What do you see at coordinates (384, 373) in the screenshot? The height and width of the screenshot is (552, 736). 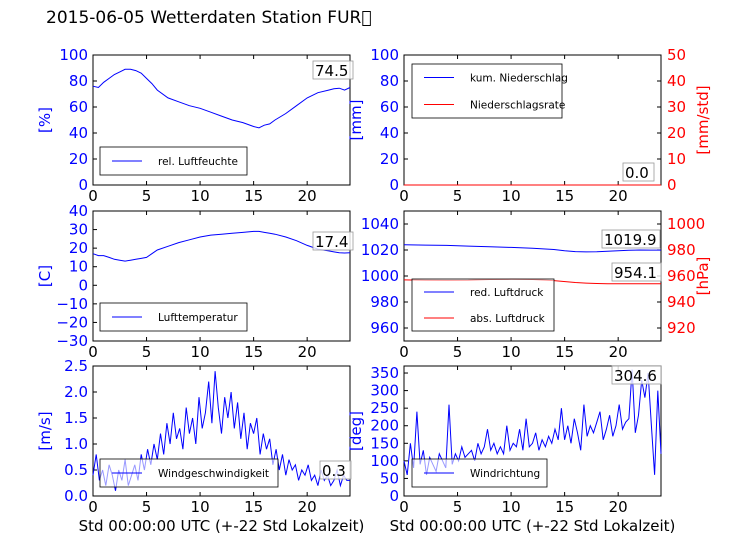 I see `winddir-ytick-label: 350` at bounding box center [384, 373].